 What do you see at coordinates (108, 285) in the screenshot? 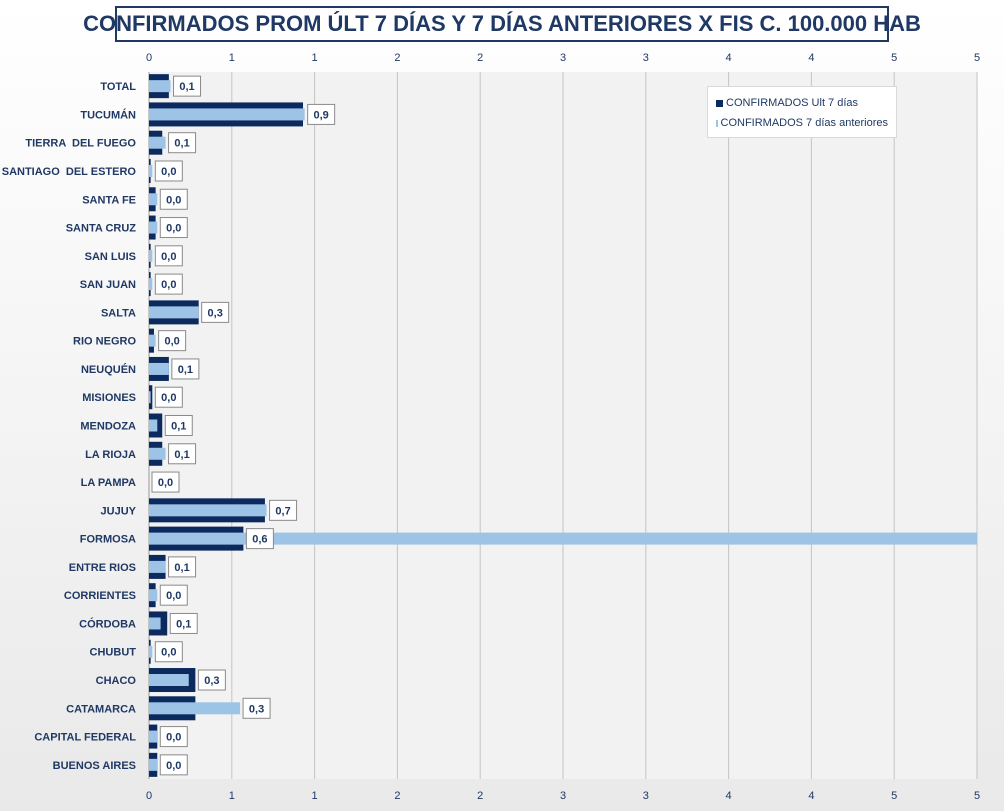
I see `category-label: SAN JUAN` at bounding box center [108, 285].